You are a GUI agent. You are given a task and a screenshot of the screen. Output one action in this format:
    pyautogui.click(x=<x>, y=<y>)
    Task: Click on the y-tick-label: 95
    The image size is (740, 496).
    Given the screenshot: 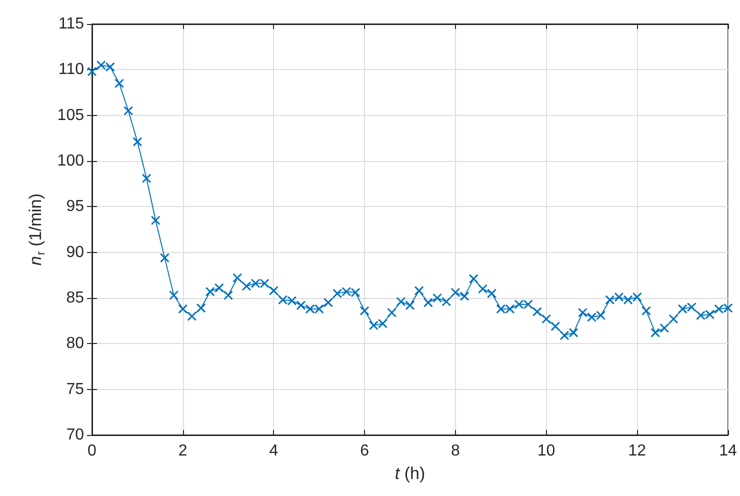 What is the action you would take?
    pyautogui.click(x=75, y=207)
    